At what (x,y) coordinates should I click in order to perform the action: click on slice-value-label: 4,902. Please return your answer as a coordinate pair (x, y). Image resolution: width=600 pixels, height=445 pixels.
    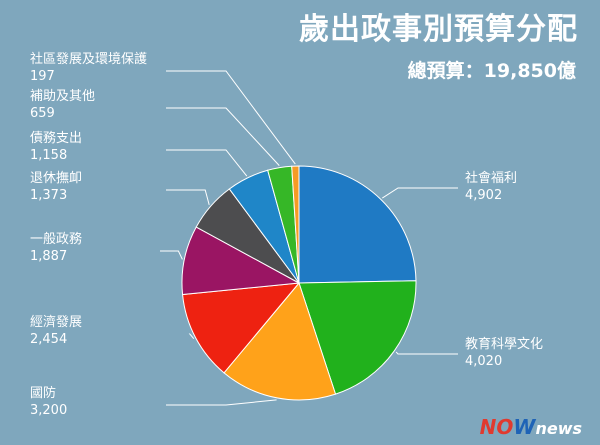
    Looking at the image, I should click on (483, 195).